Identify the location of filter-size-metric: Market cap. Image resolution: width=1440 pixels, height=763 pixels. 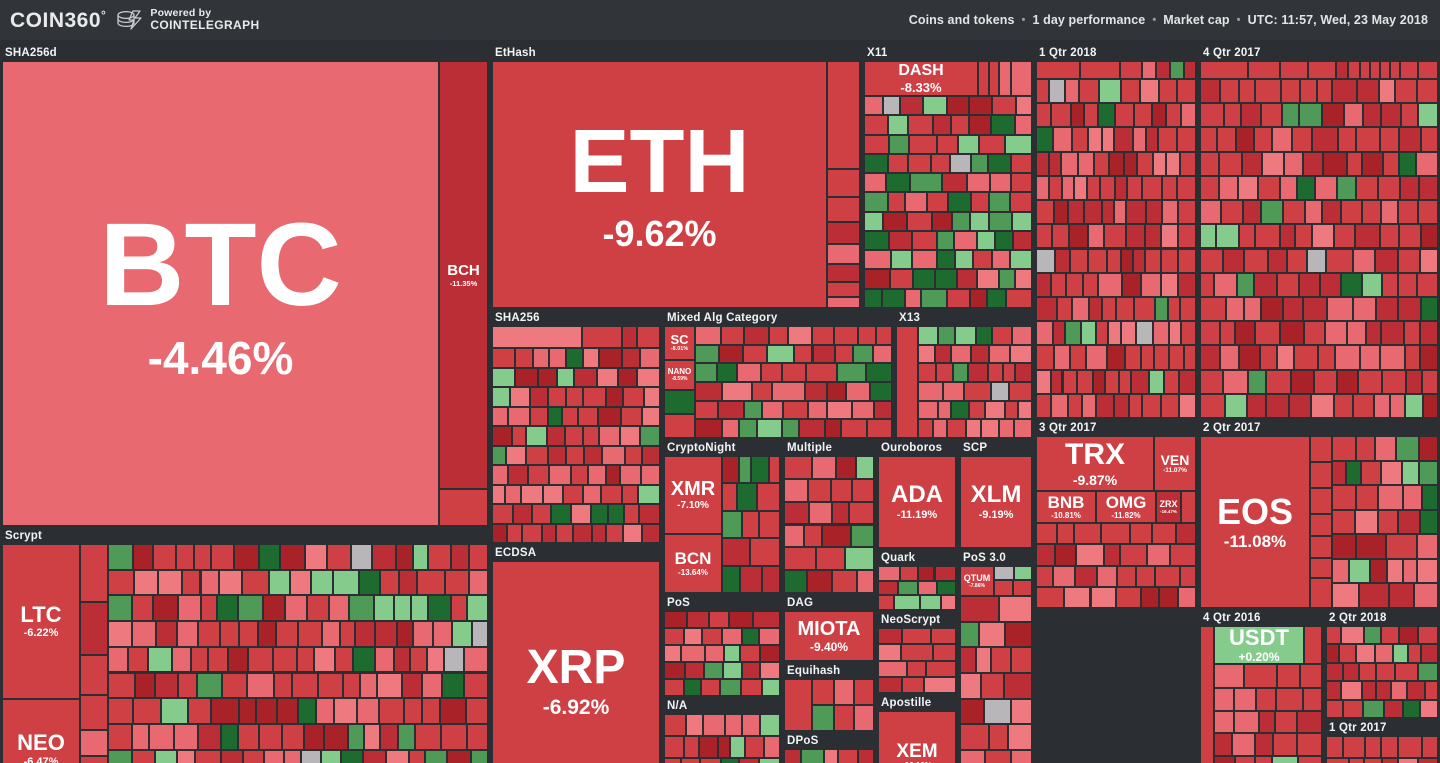
(1196, 20).